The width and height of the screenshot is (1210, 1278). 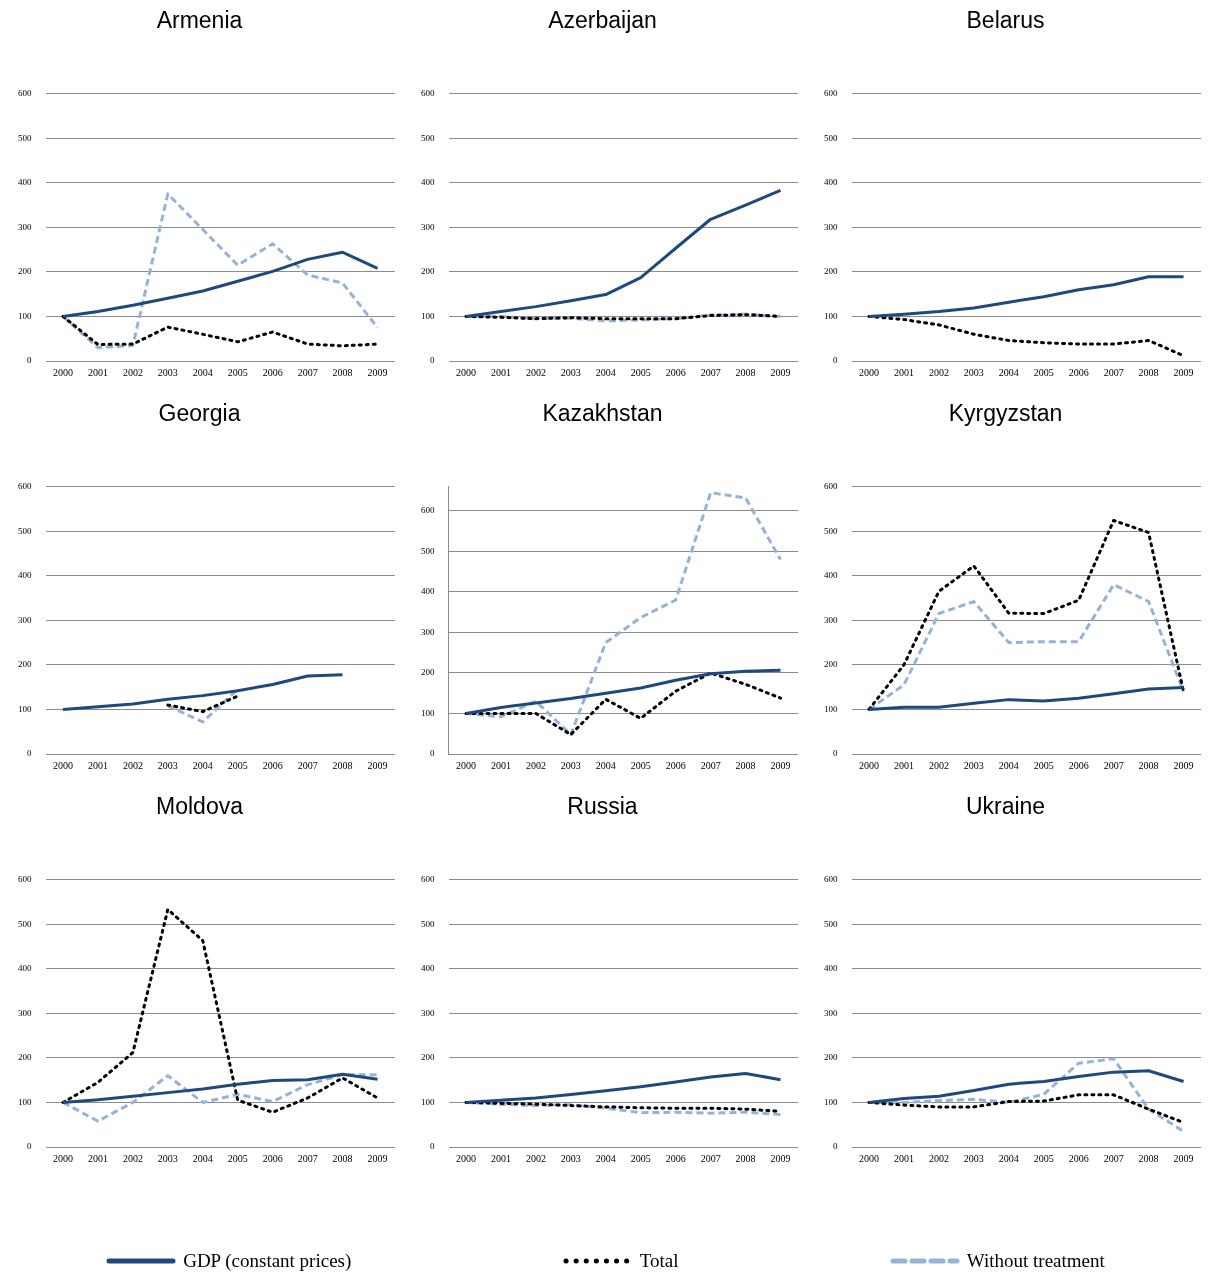 I want to click on chart-title: Kyrgyzstan, so click(x=1005, y=413).